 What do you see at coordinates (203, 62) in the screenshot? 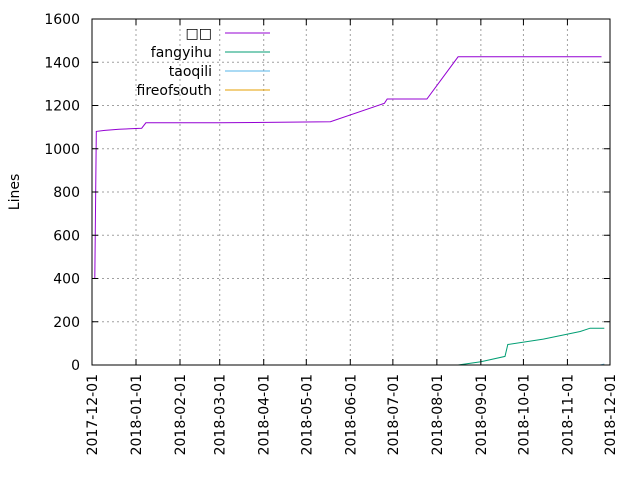
I see `legend: □□ fangyihu taoqili fireofsouth` at bounding box center [203, 62].